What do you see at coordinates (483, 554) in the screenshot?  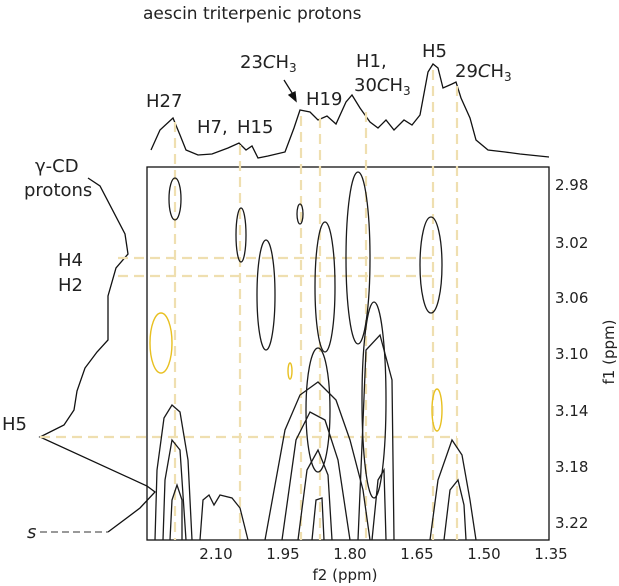 I see `x-tick-label: 1.50` at bounding box center [483, 554].